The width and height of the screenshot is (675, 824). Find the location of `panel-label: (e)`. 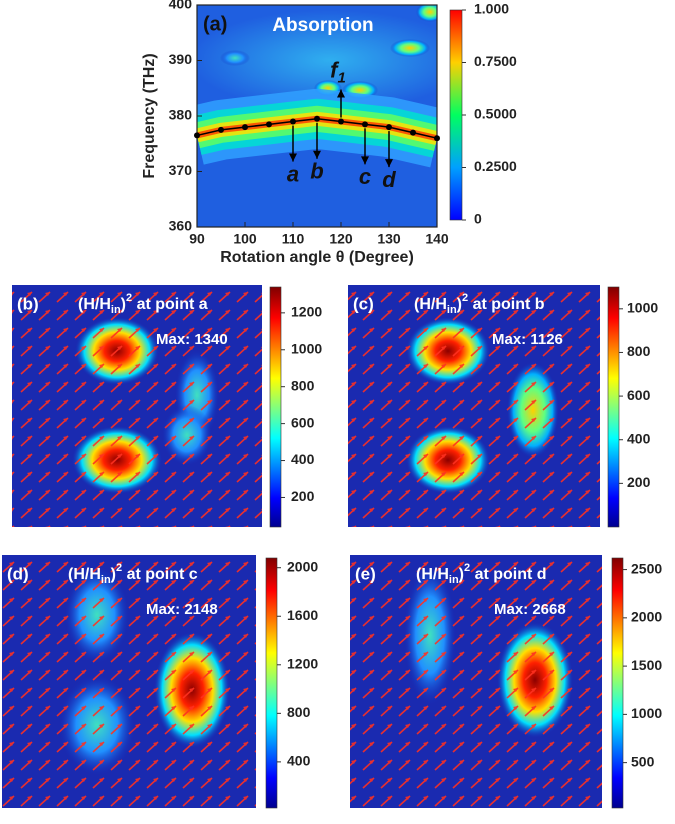

panel-label: (e) is located at coordinates (365, 573).